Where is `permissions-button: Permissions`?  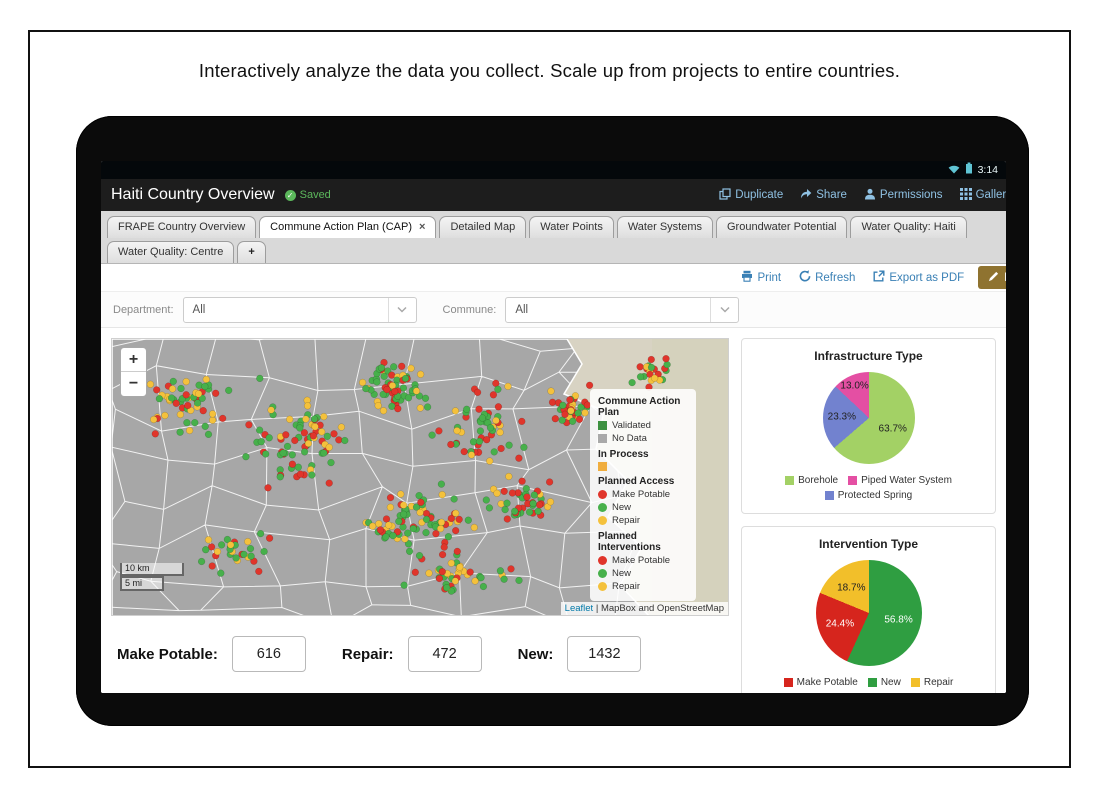 permissions-button: Permissions is located at coordinates (903, 195).